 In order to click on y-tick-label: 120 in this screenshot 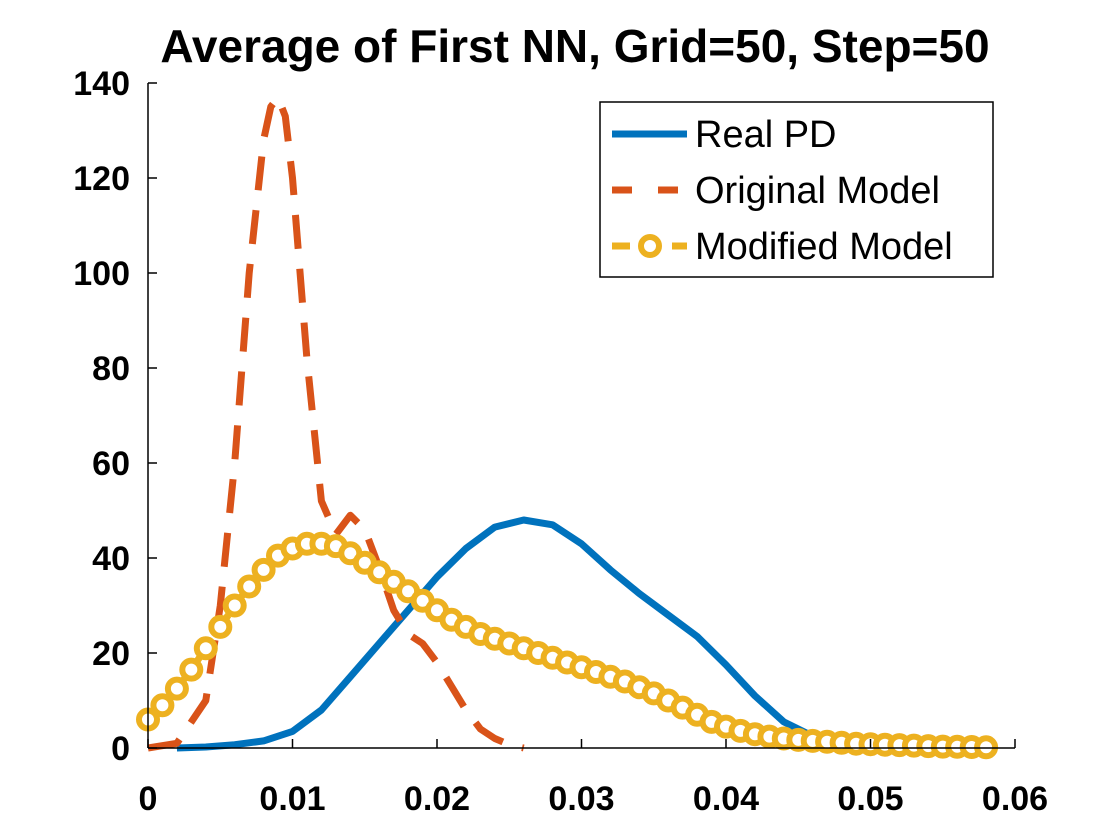, I will do `click(101, 179)`.